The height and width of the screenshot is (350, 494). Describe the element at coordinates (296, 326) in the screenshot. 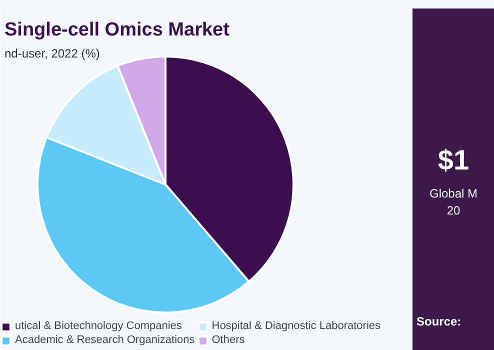

I see `legend-label: Hospital & Diagnostic Laboratories` at that location.